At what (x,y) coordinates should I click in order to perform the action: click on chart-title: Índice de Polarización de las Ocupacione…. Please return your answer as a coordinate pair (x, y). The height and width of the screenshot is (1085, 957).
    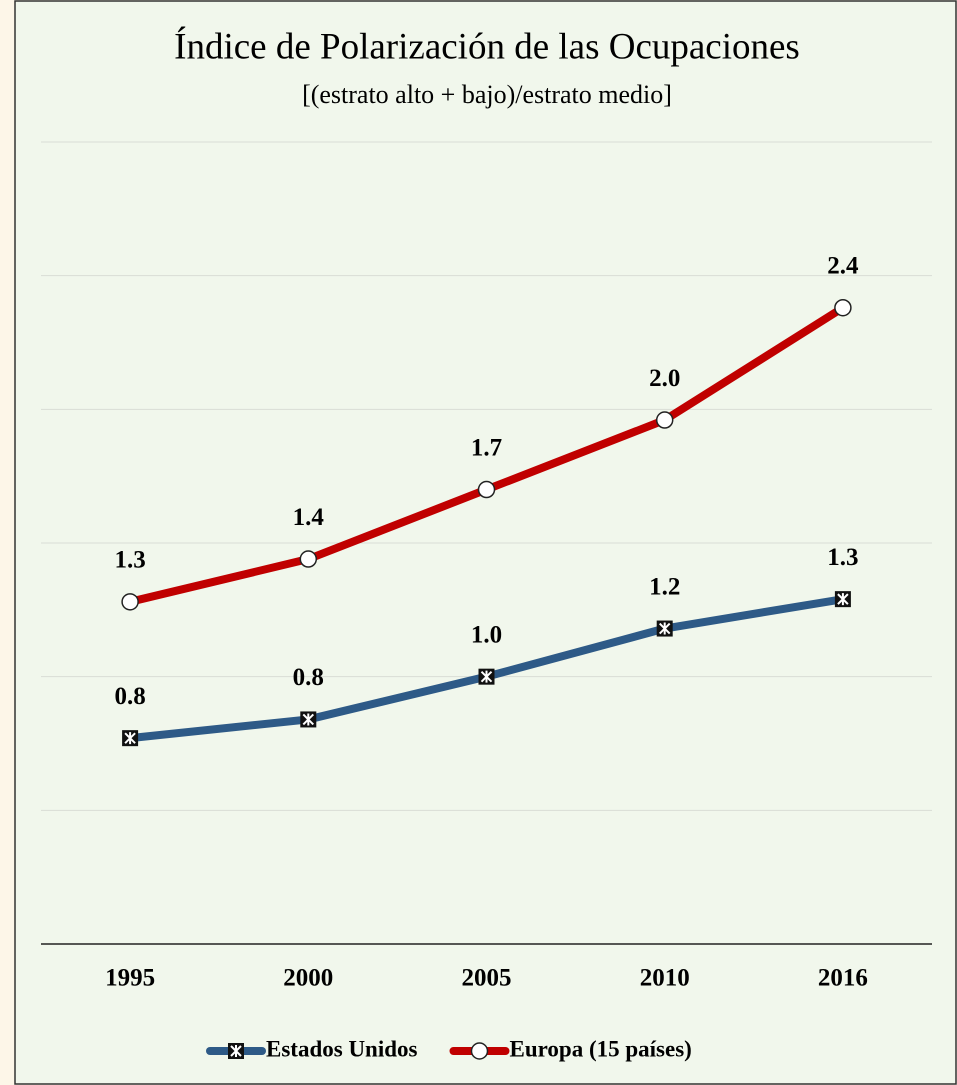
    Looking at the image, I should click on (487, 46).